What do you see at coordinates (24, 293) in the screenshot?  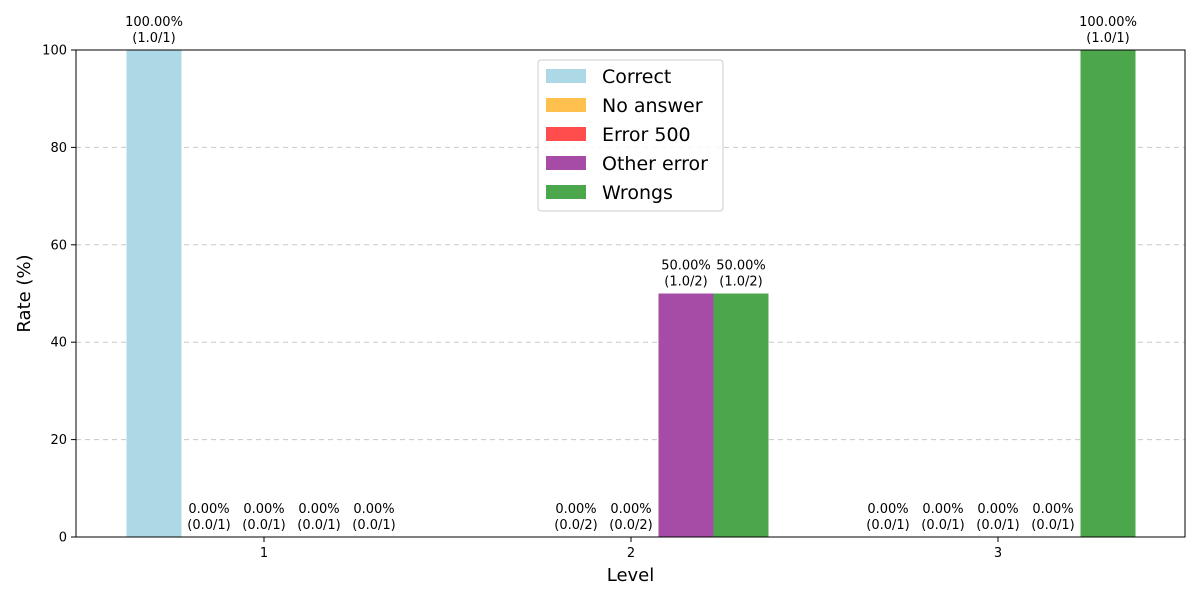 I see `y-axis-title: Rate (%)` at bounding box center [24, 293].